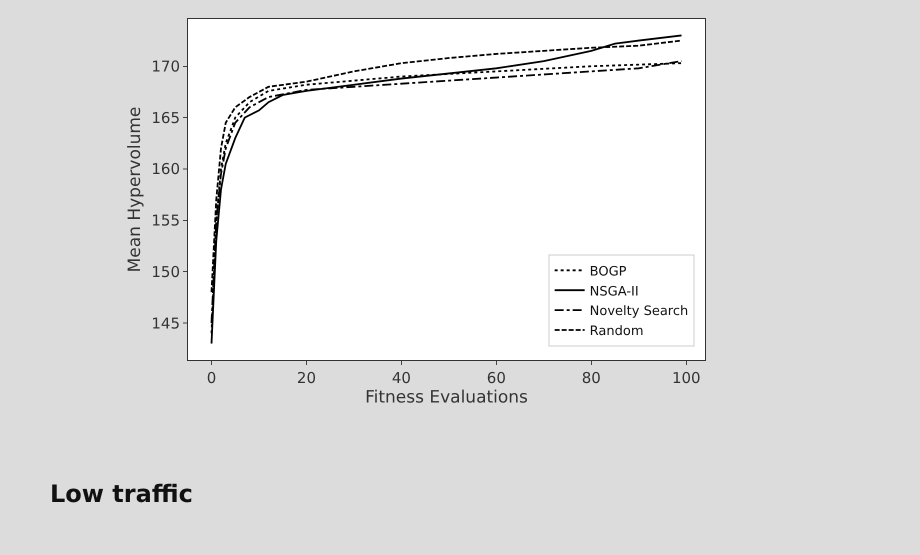  Describe the element at coordinates (617, 332) in the screenshot. I see `legend-label: Random` at that location.